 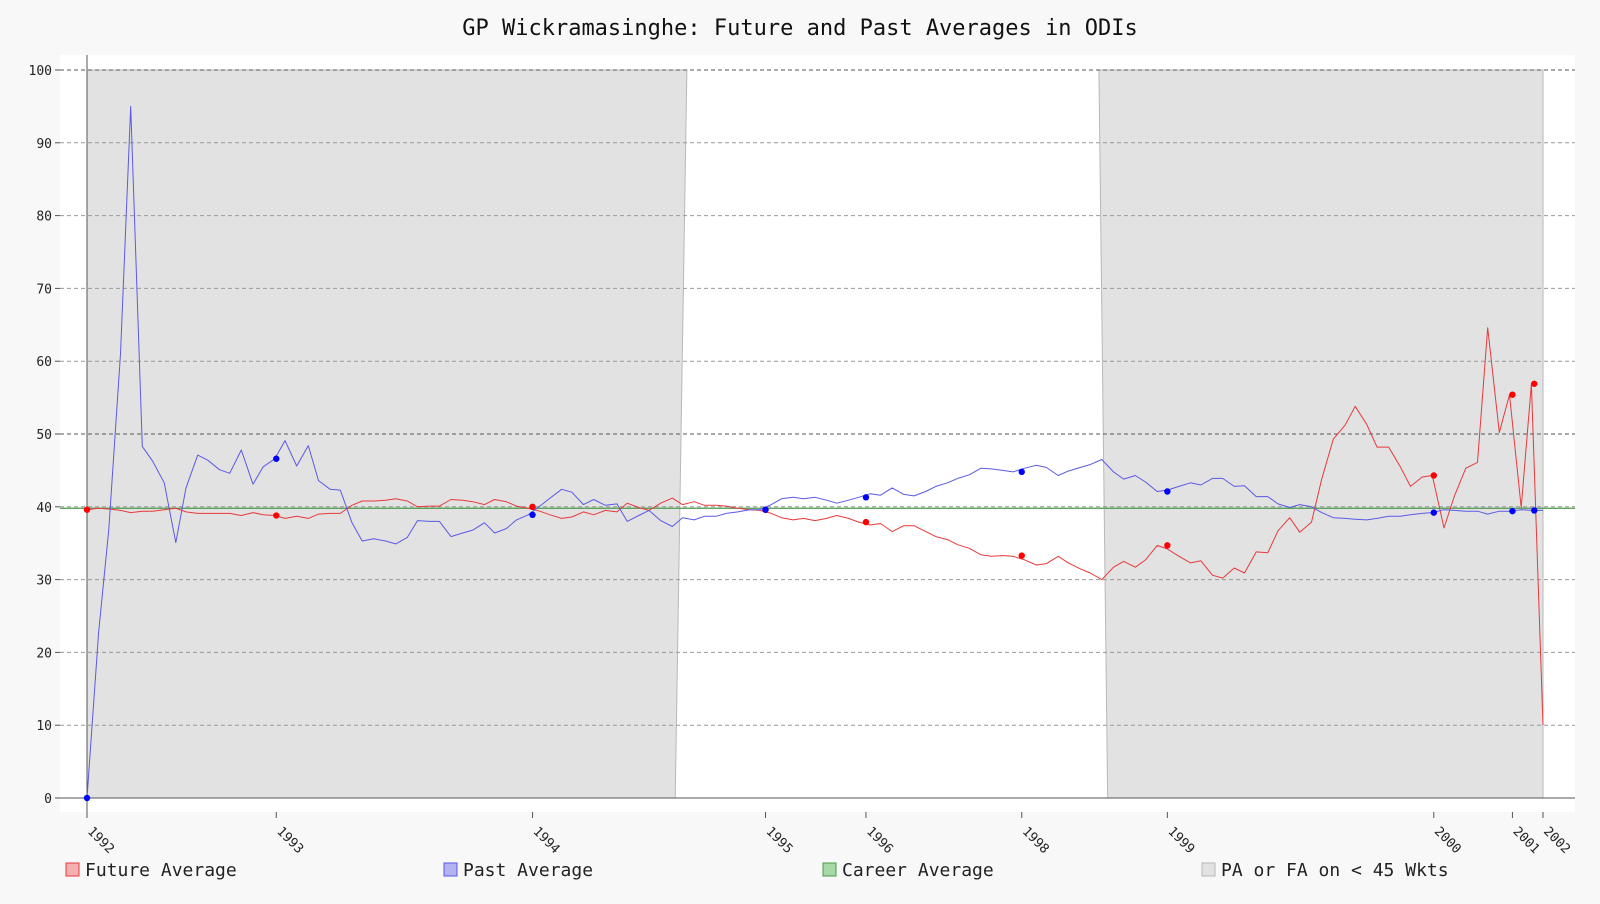 What do you see at coordinates (48, 799) in the screenshot?
I see `y-tick-label: 0` at bounding box center [48, 799].